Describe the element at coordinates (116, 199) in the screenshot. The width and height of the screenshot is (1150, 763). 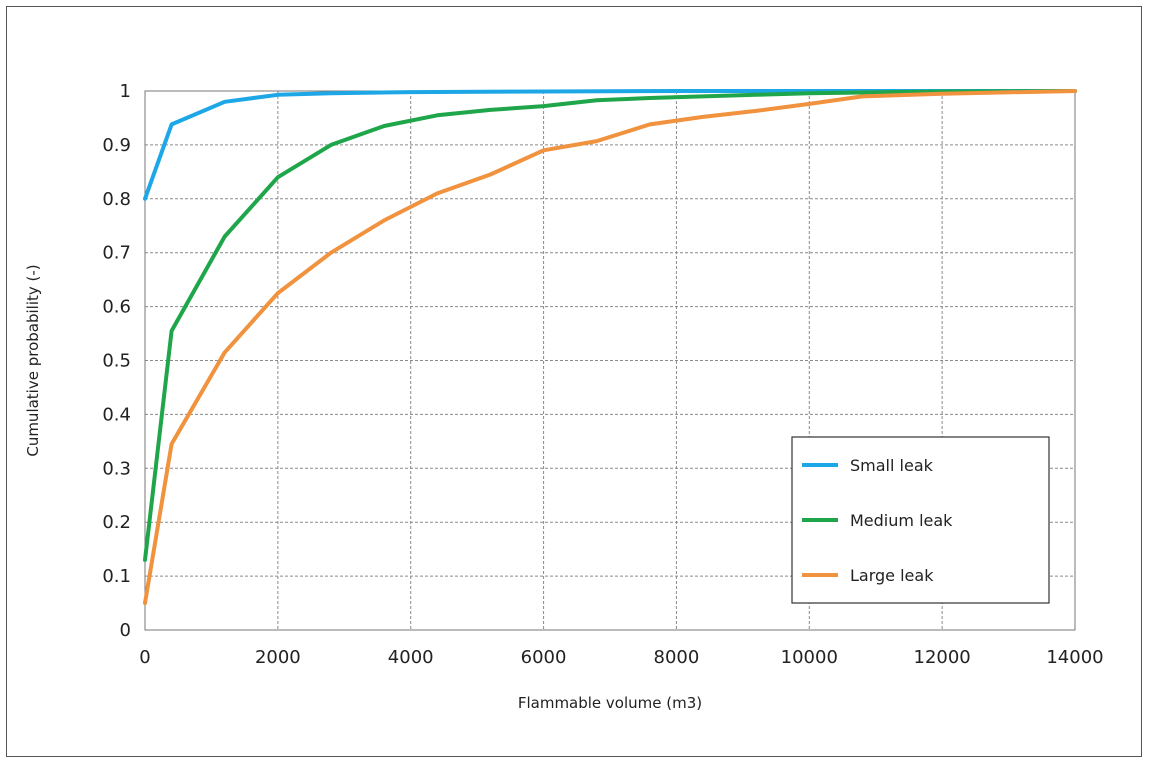
I see `y-tick-label: 0.8` at that location.